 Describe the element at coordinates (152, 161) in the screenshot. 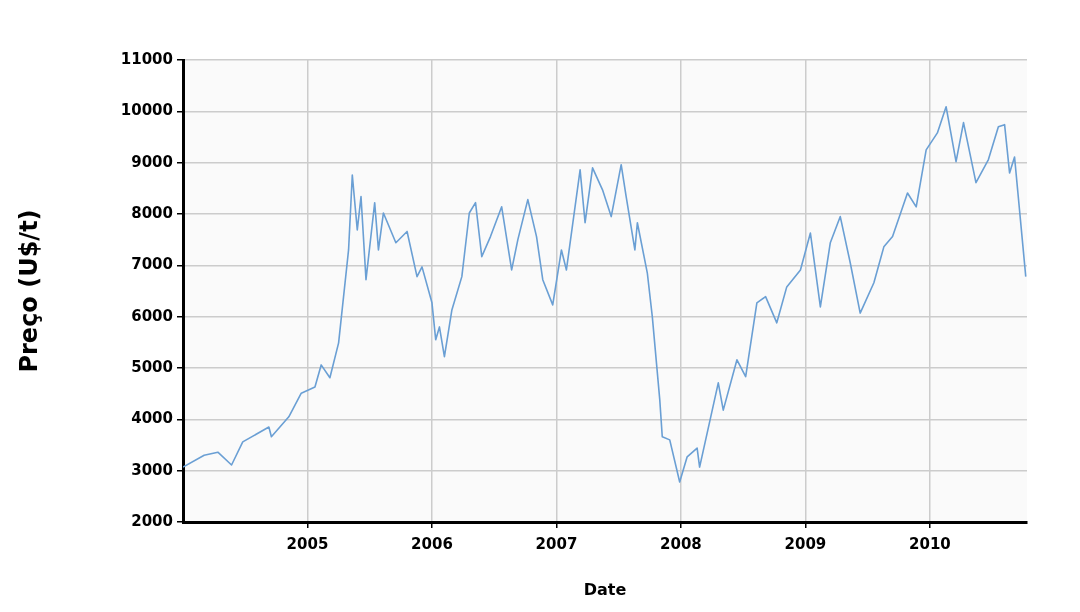

I see `y-tick-label: 9000` at that location.